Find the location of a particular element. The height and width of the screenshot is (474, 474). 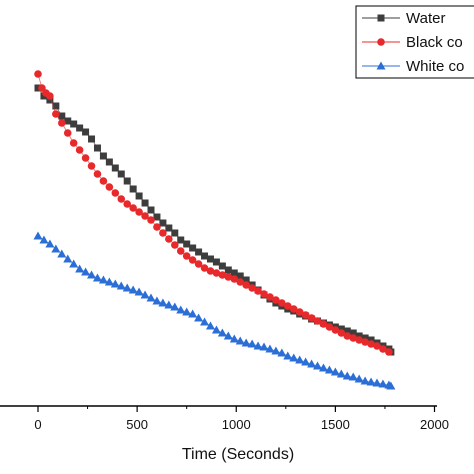

x-axis-title: Time (Seconds) is located at coordinates (238, 454).